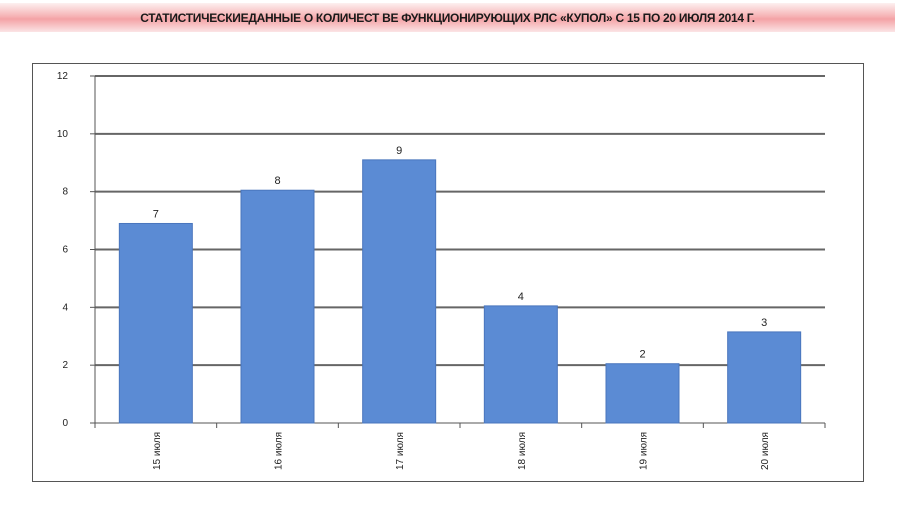 The width and height of the screenshot is (897, 505). Describe the element at coordinates (765, 451) in the screenshot. I see `x-tick-label: 20 июля` at that location.